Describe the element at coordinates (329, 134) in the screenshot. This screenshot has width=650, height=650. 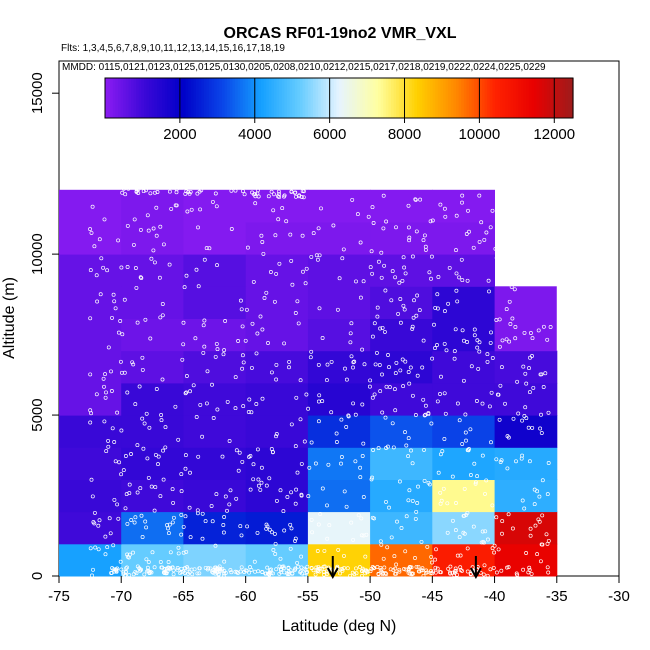
I see `colorbar-tick-label: 6000` at that location.